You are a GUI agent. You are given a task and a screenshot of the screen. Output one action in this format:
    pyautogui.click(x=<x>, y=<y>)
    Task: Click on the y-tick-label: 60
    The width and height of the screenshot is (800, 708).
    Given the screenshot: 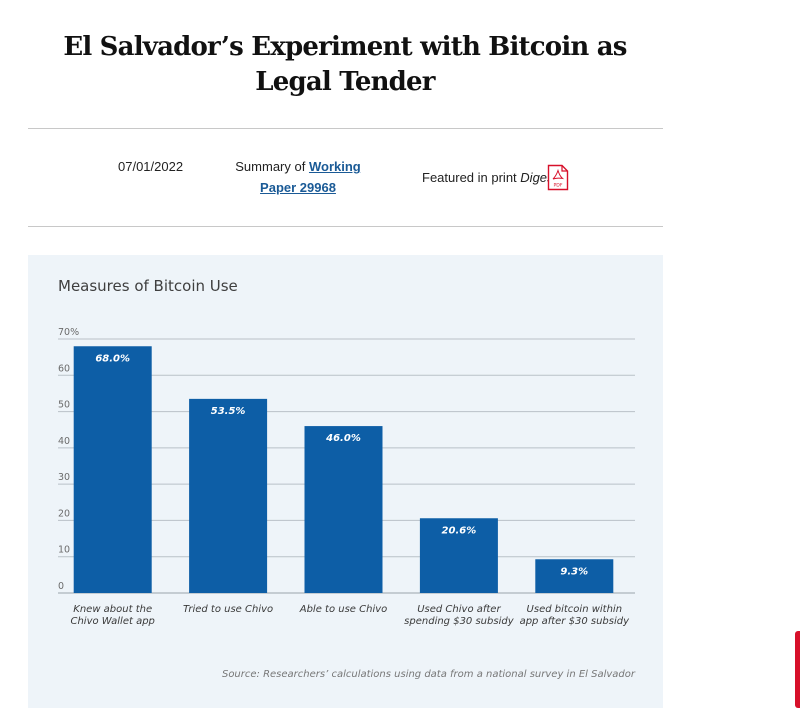 What is the action you would take?
    pyautogui.click(x=64, y=368)
    